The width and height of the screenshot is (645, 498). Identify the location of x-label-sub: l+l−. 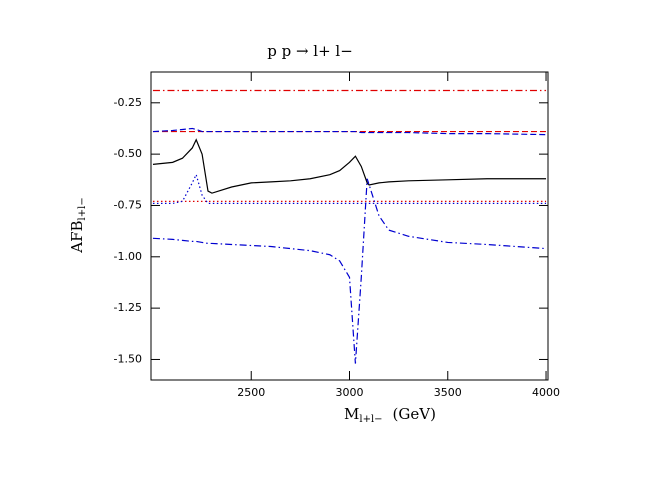
(370, 419).